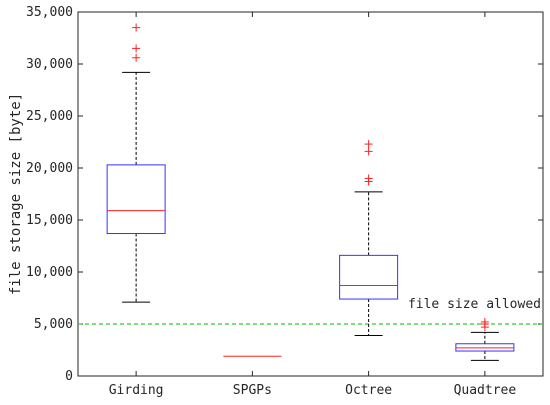  I want to click on x-tick-label: SPGPs, so click(252, 390).